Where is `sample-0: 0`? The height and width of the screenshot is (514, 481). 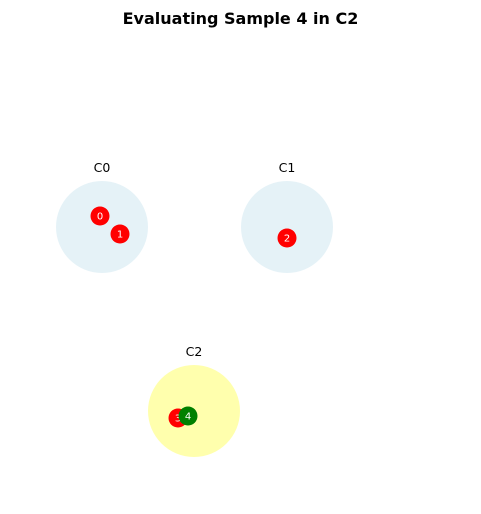 sample-0: 0 is located at coordinates (100, 216).